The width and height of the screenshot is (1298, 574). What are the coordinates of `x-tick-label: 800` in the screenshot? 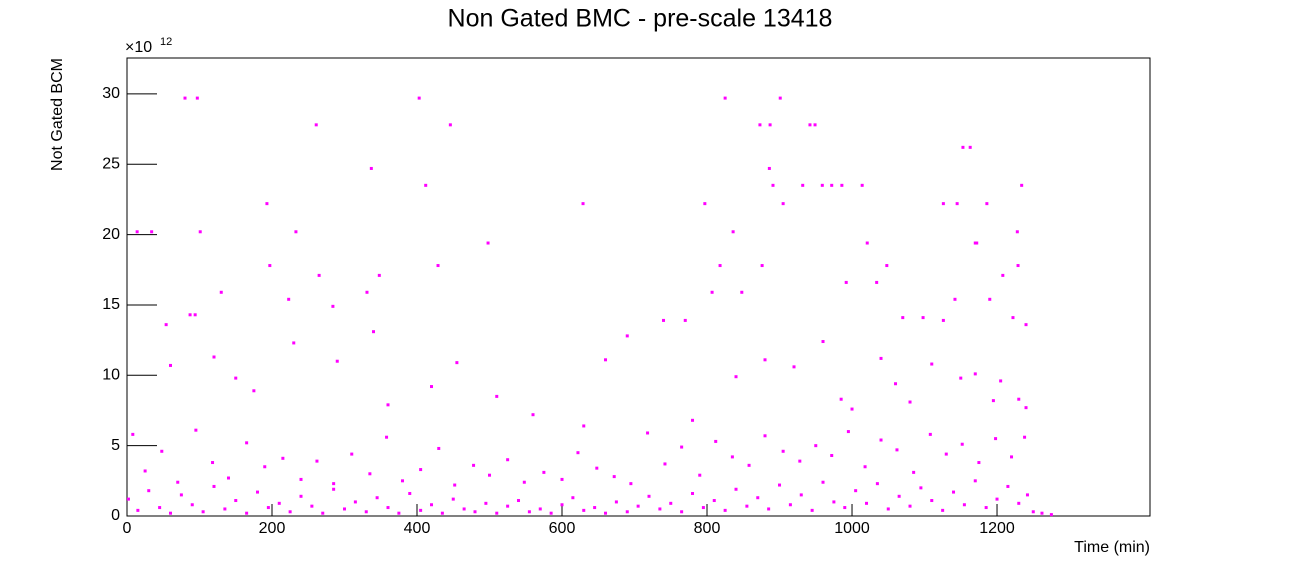 It's located at (707, 528).